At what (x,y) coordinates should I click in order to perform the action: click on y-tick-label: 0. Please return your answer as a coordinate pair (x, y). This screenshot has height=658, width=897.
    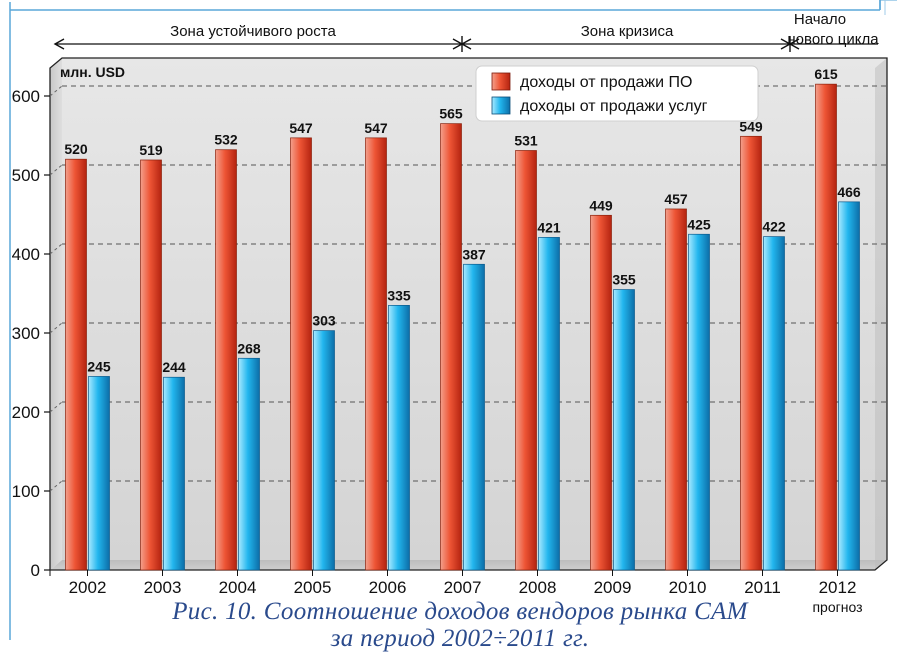
    Looking at the image, I should click on (35, 570).